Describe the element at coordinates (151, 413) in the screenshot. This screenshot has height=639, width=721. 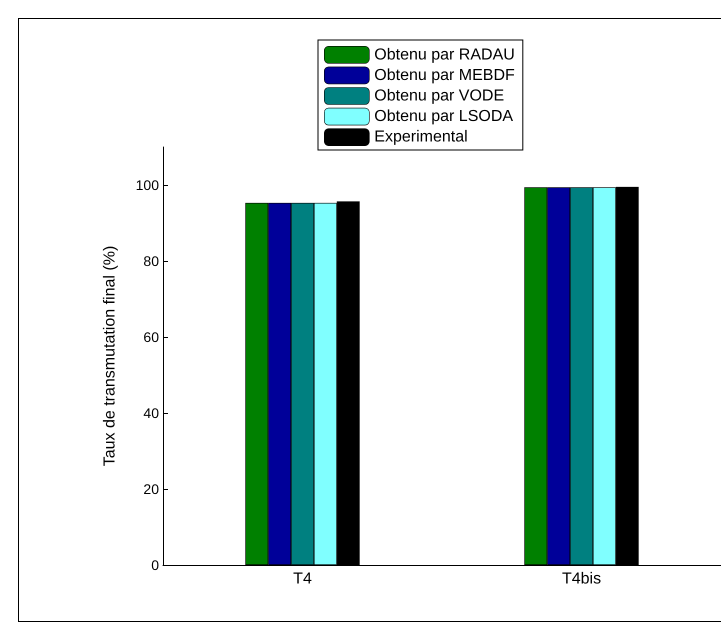
I see `y-tick-label: 40` at that location.